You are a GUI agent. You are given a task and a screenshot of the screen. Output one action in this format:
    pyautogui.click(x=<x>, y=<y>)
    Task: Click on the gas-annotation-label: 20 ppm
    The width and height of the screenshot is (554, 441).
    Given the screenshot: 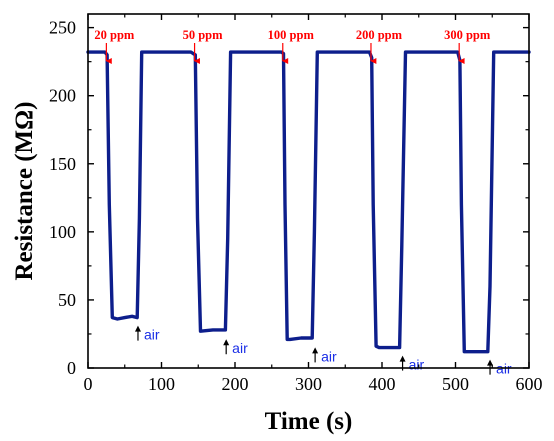 What is the action you would take?
    pyautogui.click(x=114, y=35)
    